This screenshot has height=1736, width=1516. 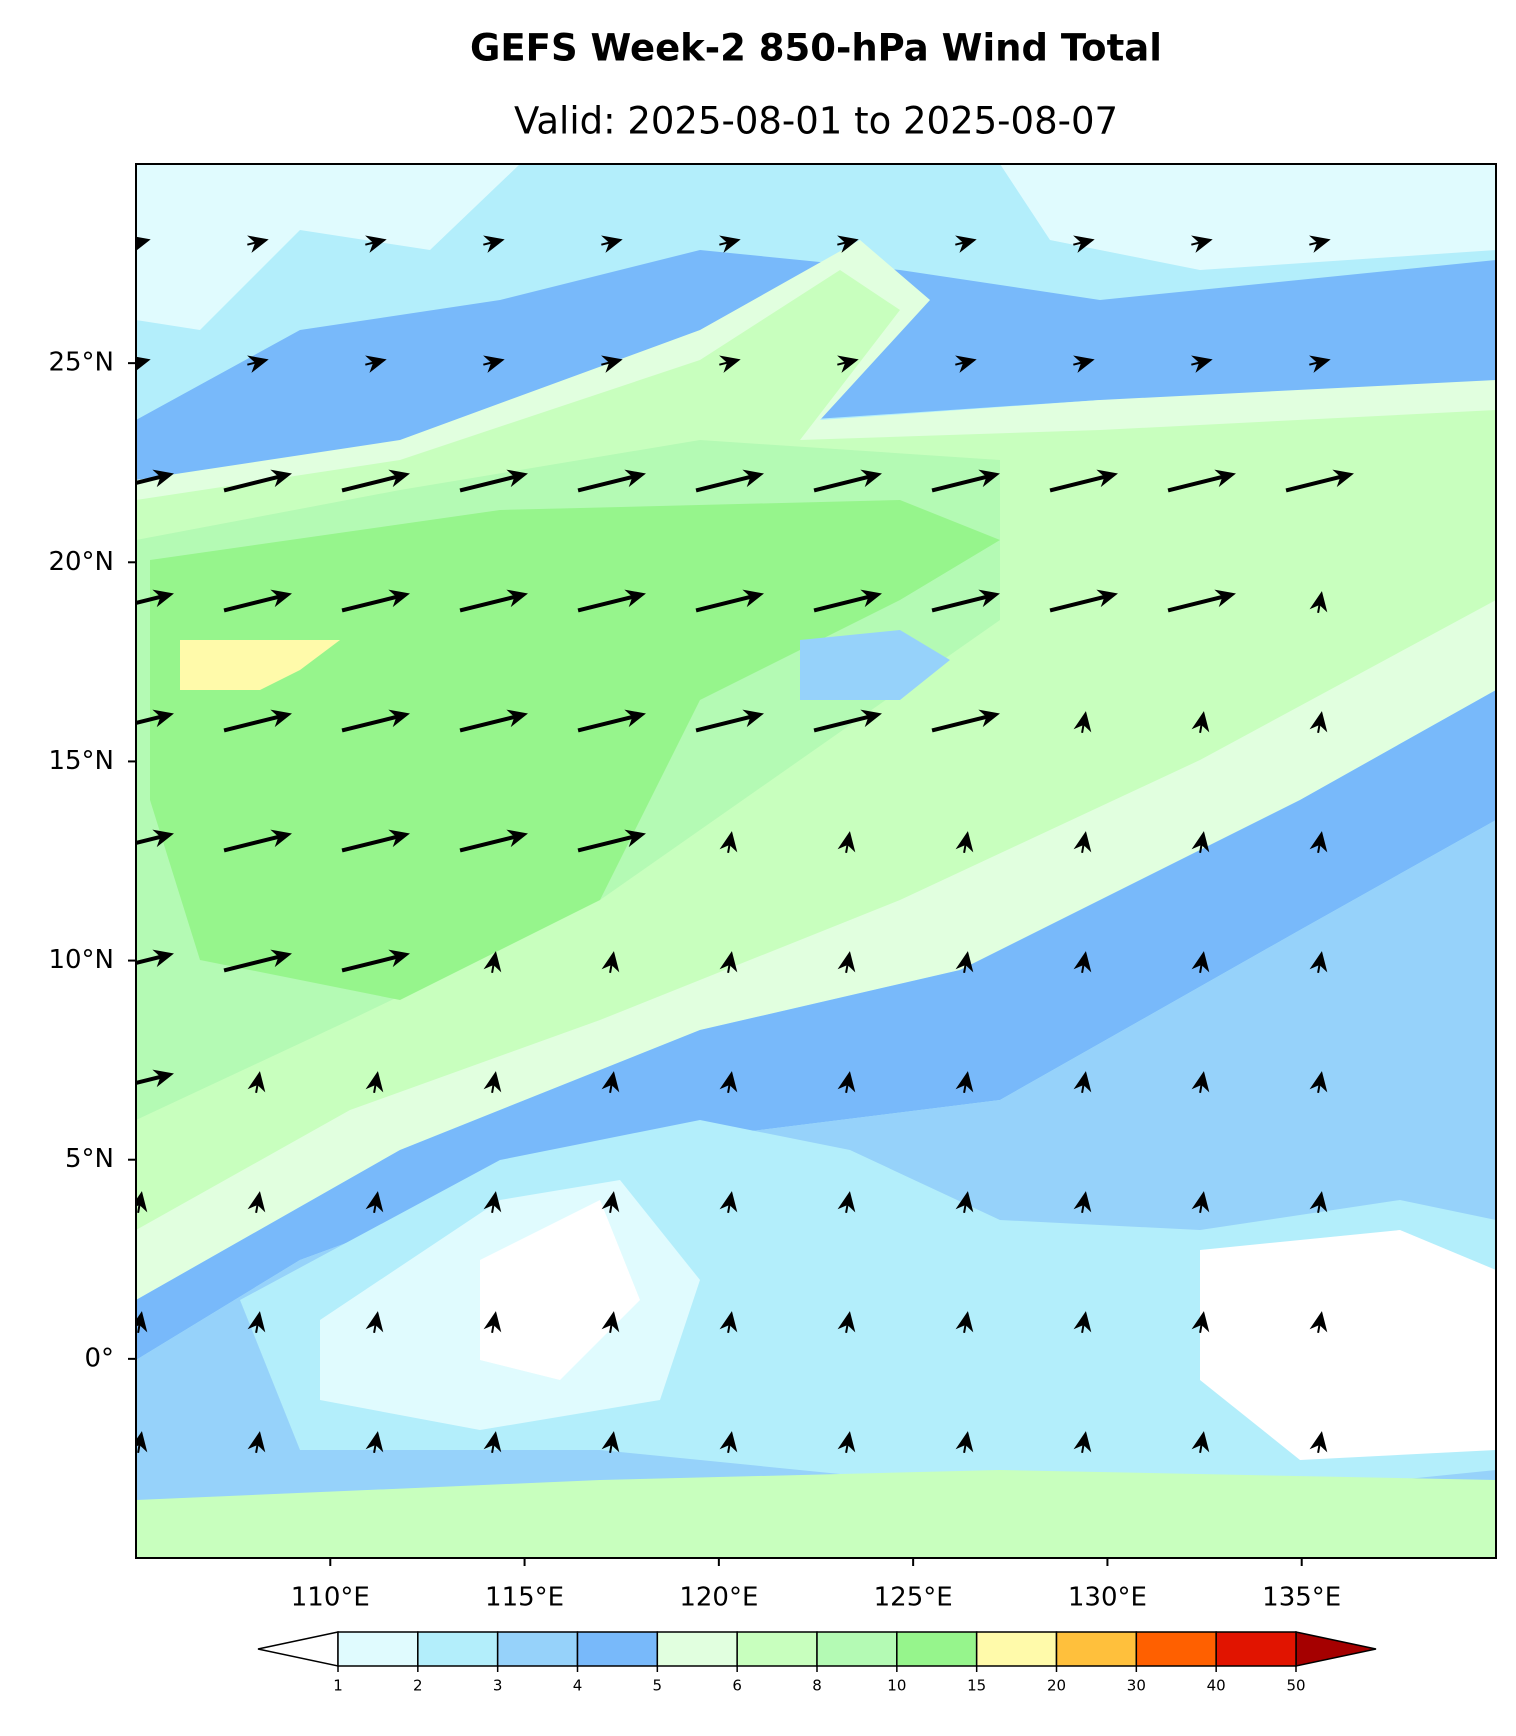 What do you see at coordinates (560, 1290) in the screenshot?
I see `field-white` at bounding box center [560, 1290].